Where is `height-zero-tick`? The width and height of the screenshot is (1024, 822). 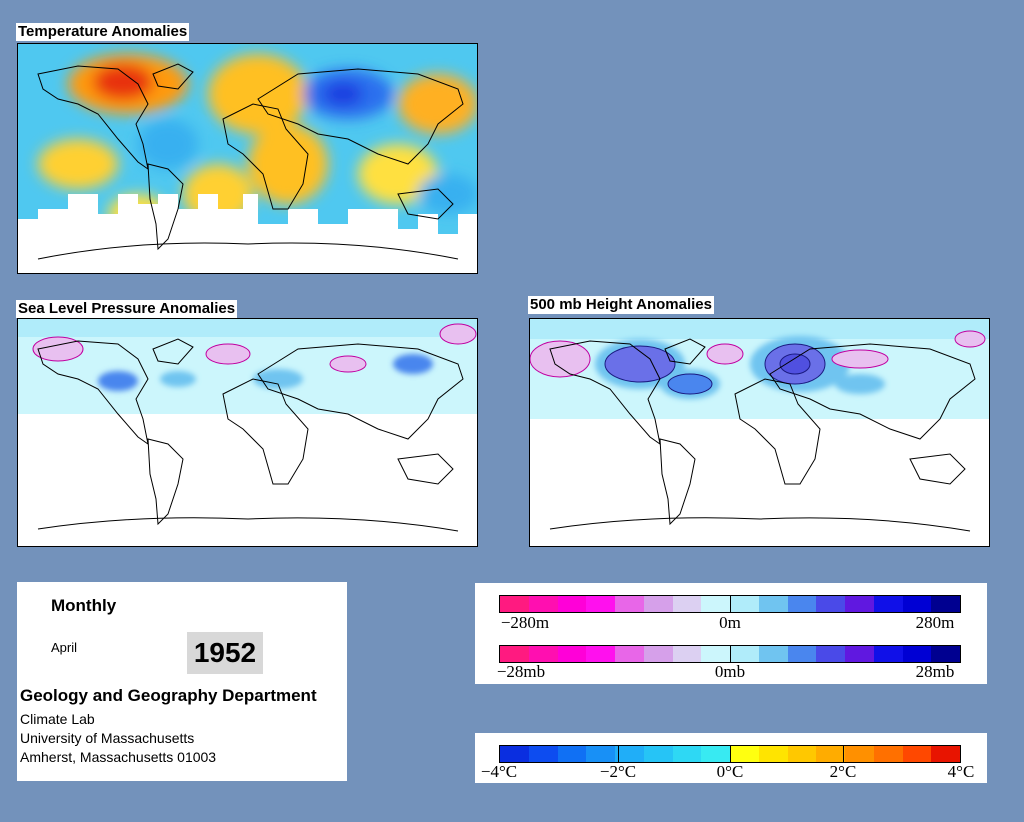
height-zero-tick is located at coordinates (730, 604).